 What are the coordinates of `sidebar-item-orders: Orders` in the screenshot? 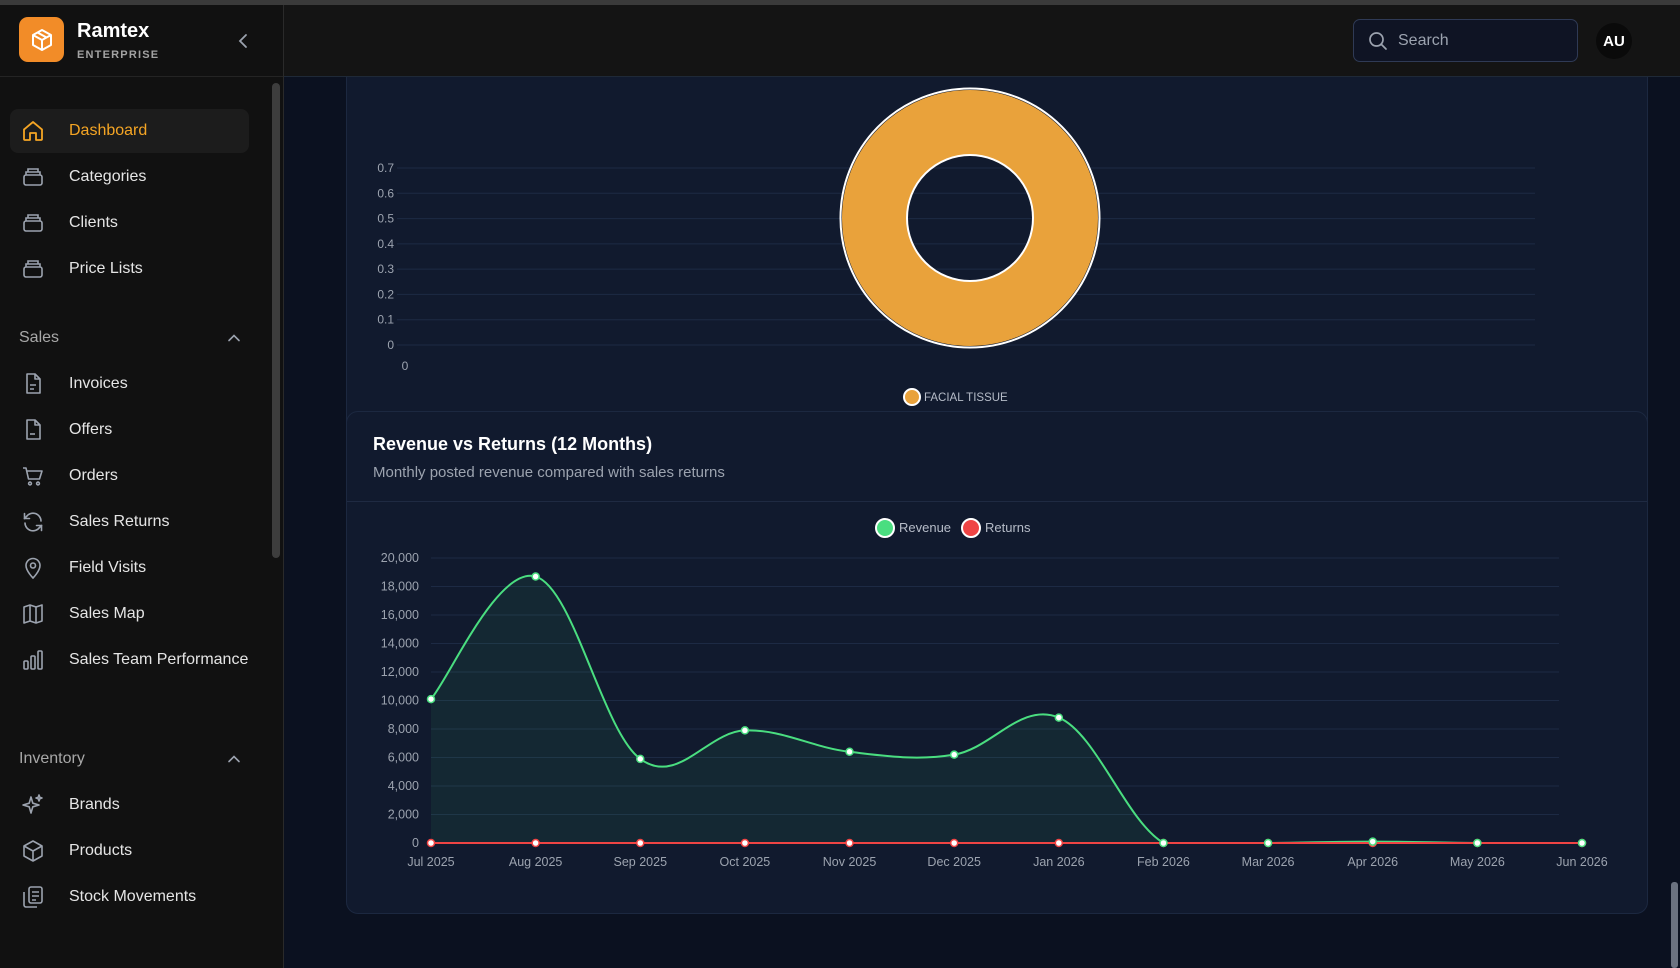 It's located at (129, 476).